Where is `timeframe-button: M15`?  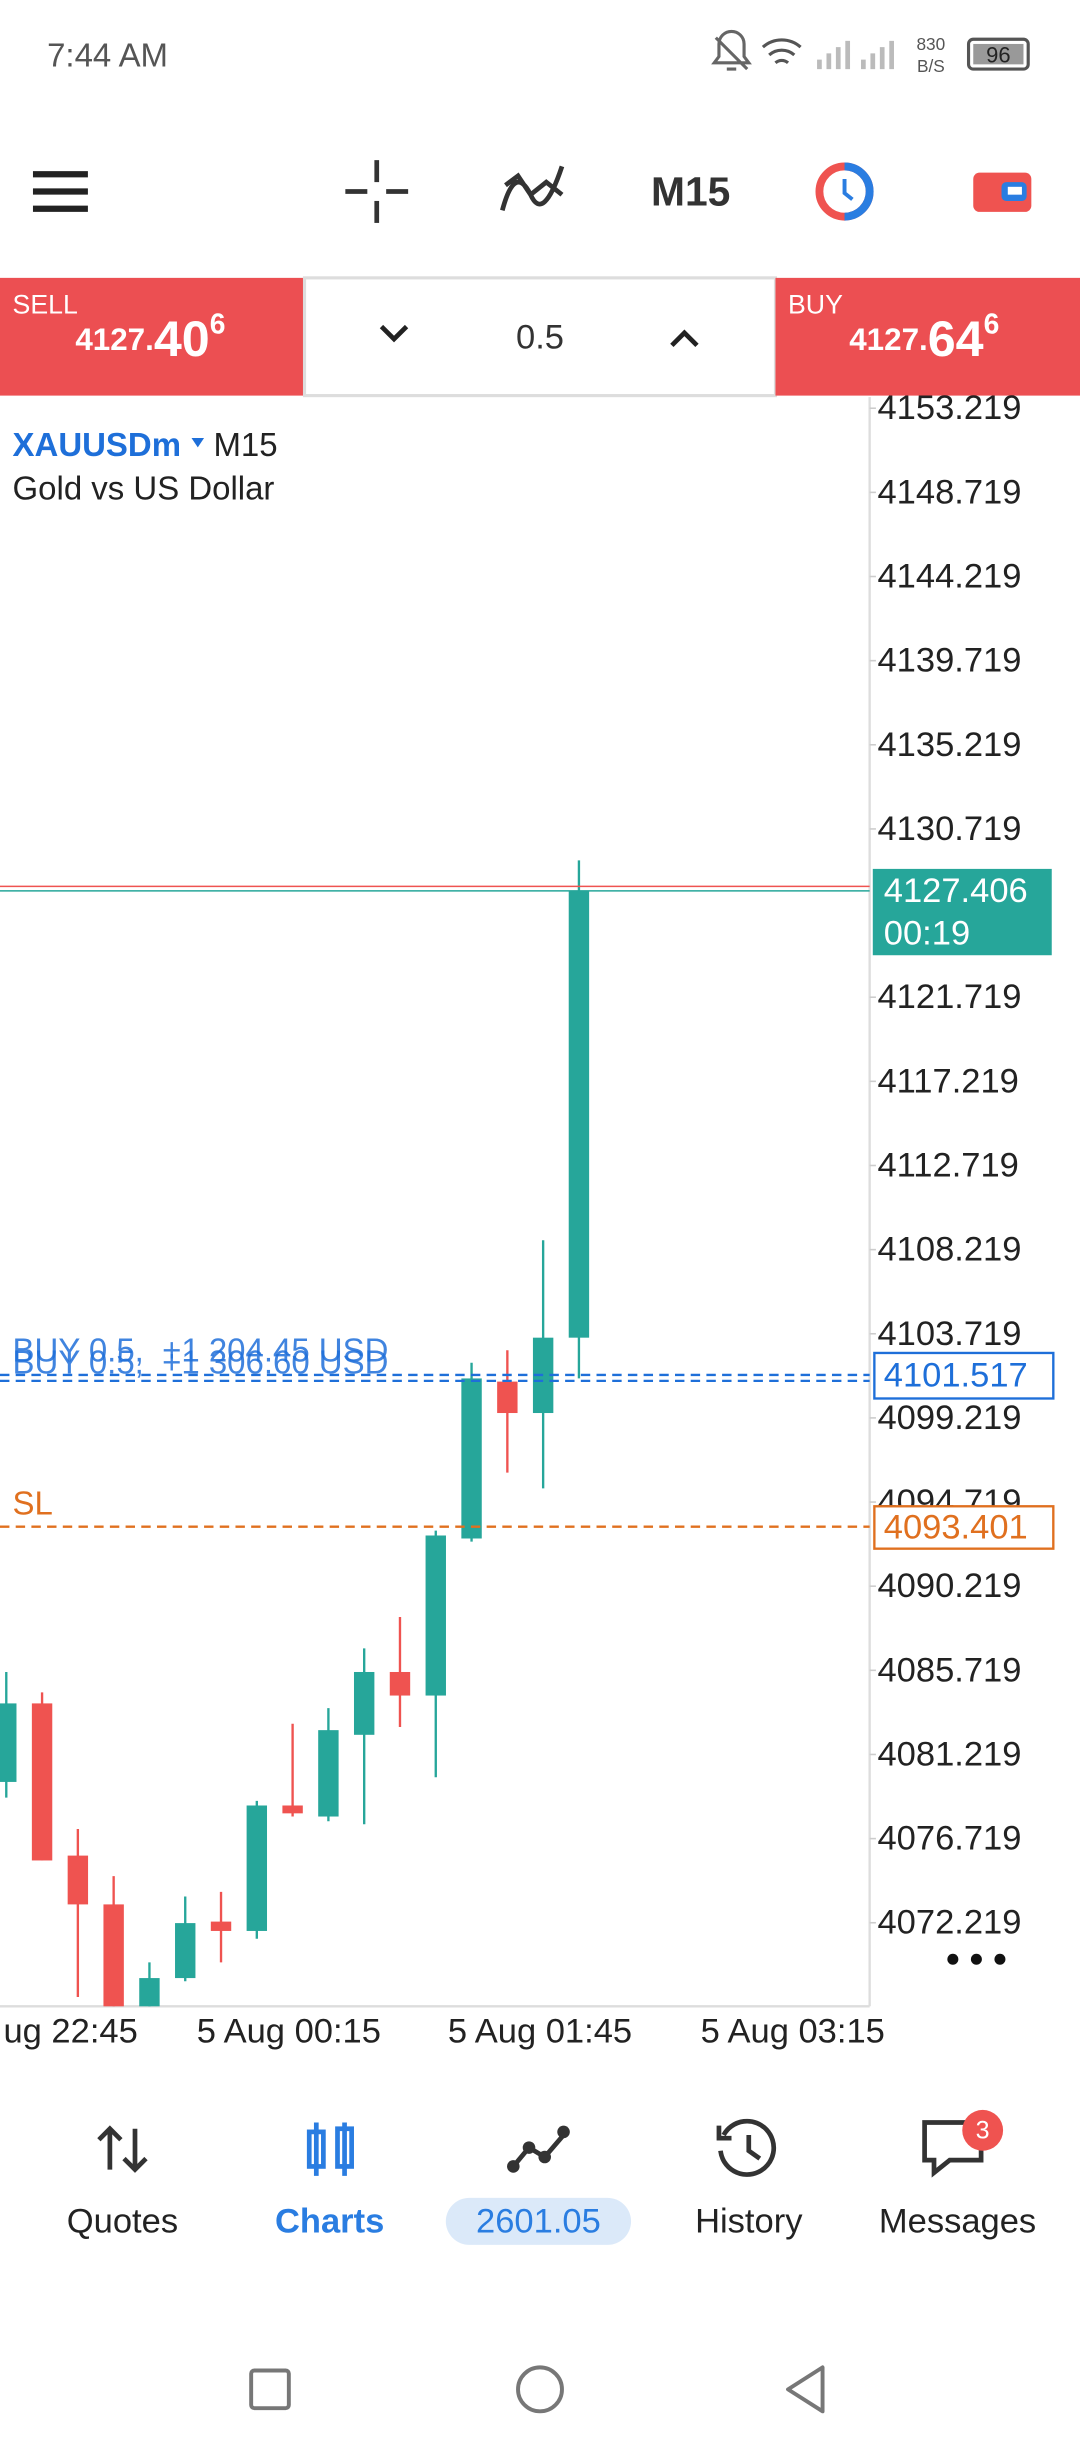
timeframe-button: M15 is located at coordinates (690, 192).